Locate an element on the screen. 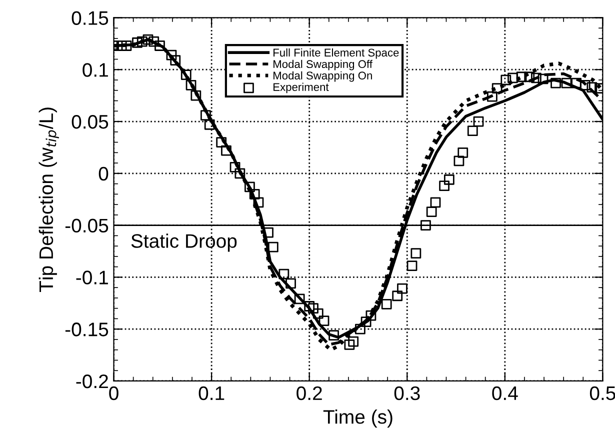 This screenshot has width=615, height=443. y-tick-label: 0.15 is located at coordinates (90, 18).